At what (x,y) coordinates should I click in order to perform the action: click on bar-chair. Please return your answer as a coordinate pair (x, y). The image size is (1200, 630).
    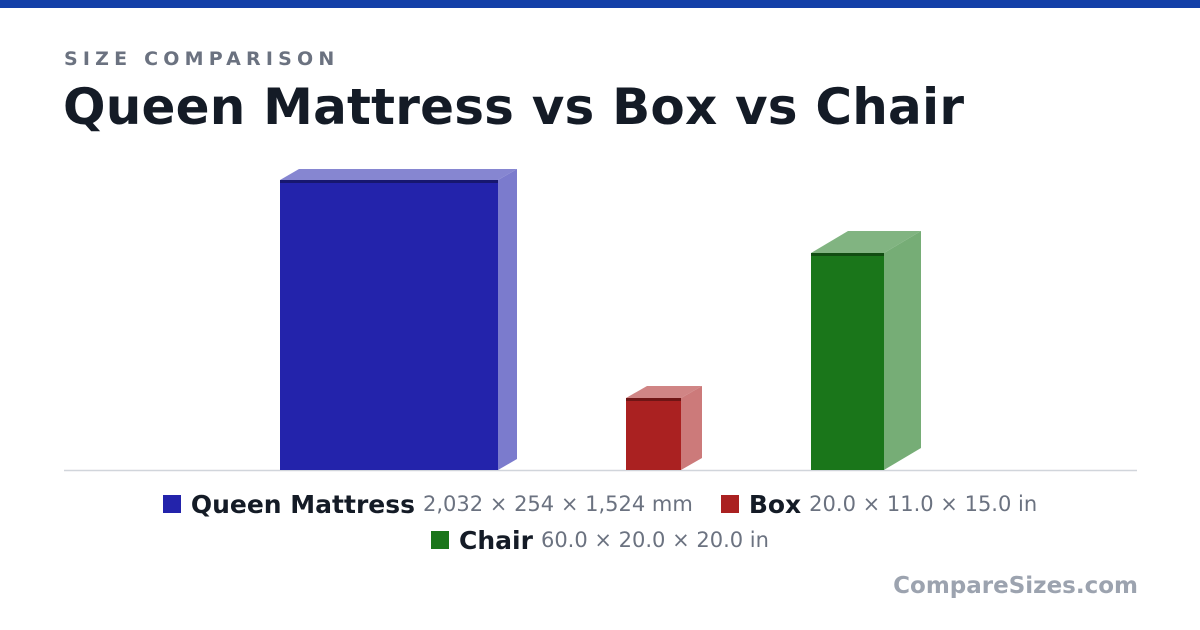
    Looking at the image, I should click on (847, 361).